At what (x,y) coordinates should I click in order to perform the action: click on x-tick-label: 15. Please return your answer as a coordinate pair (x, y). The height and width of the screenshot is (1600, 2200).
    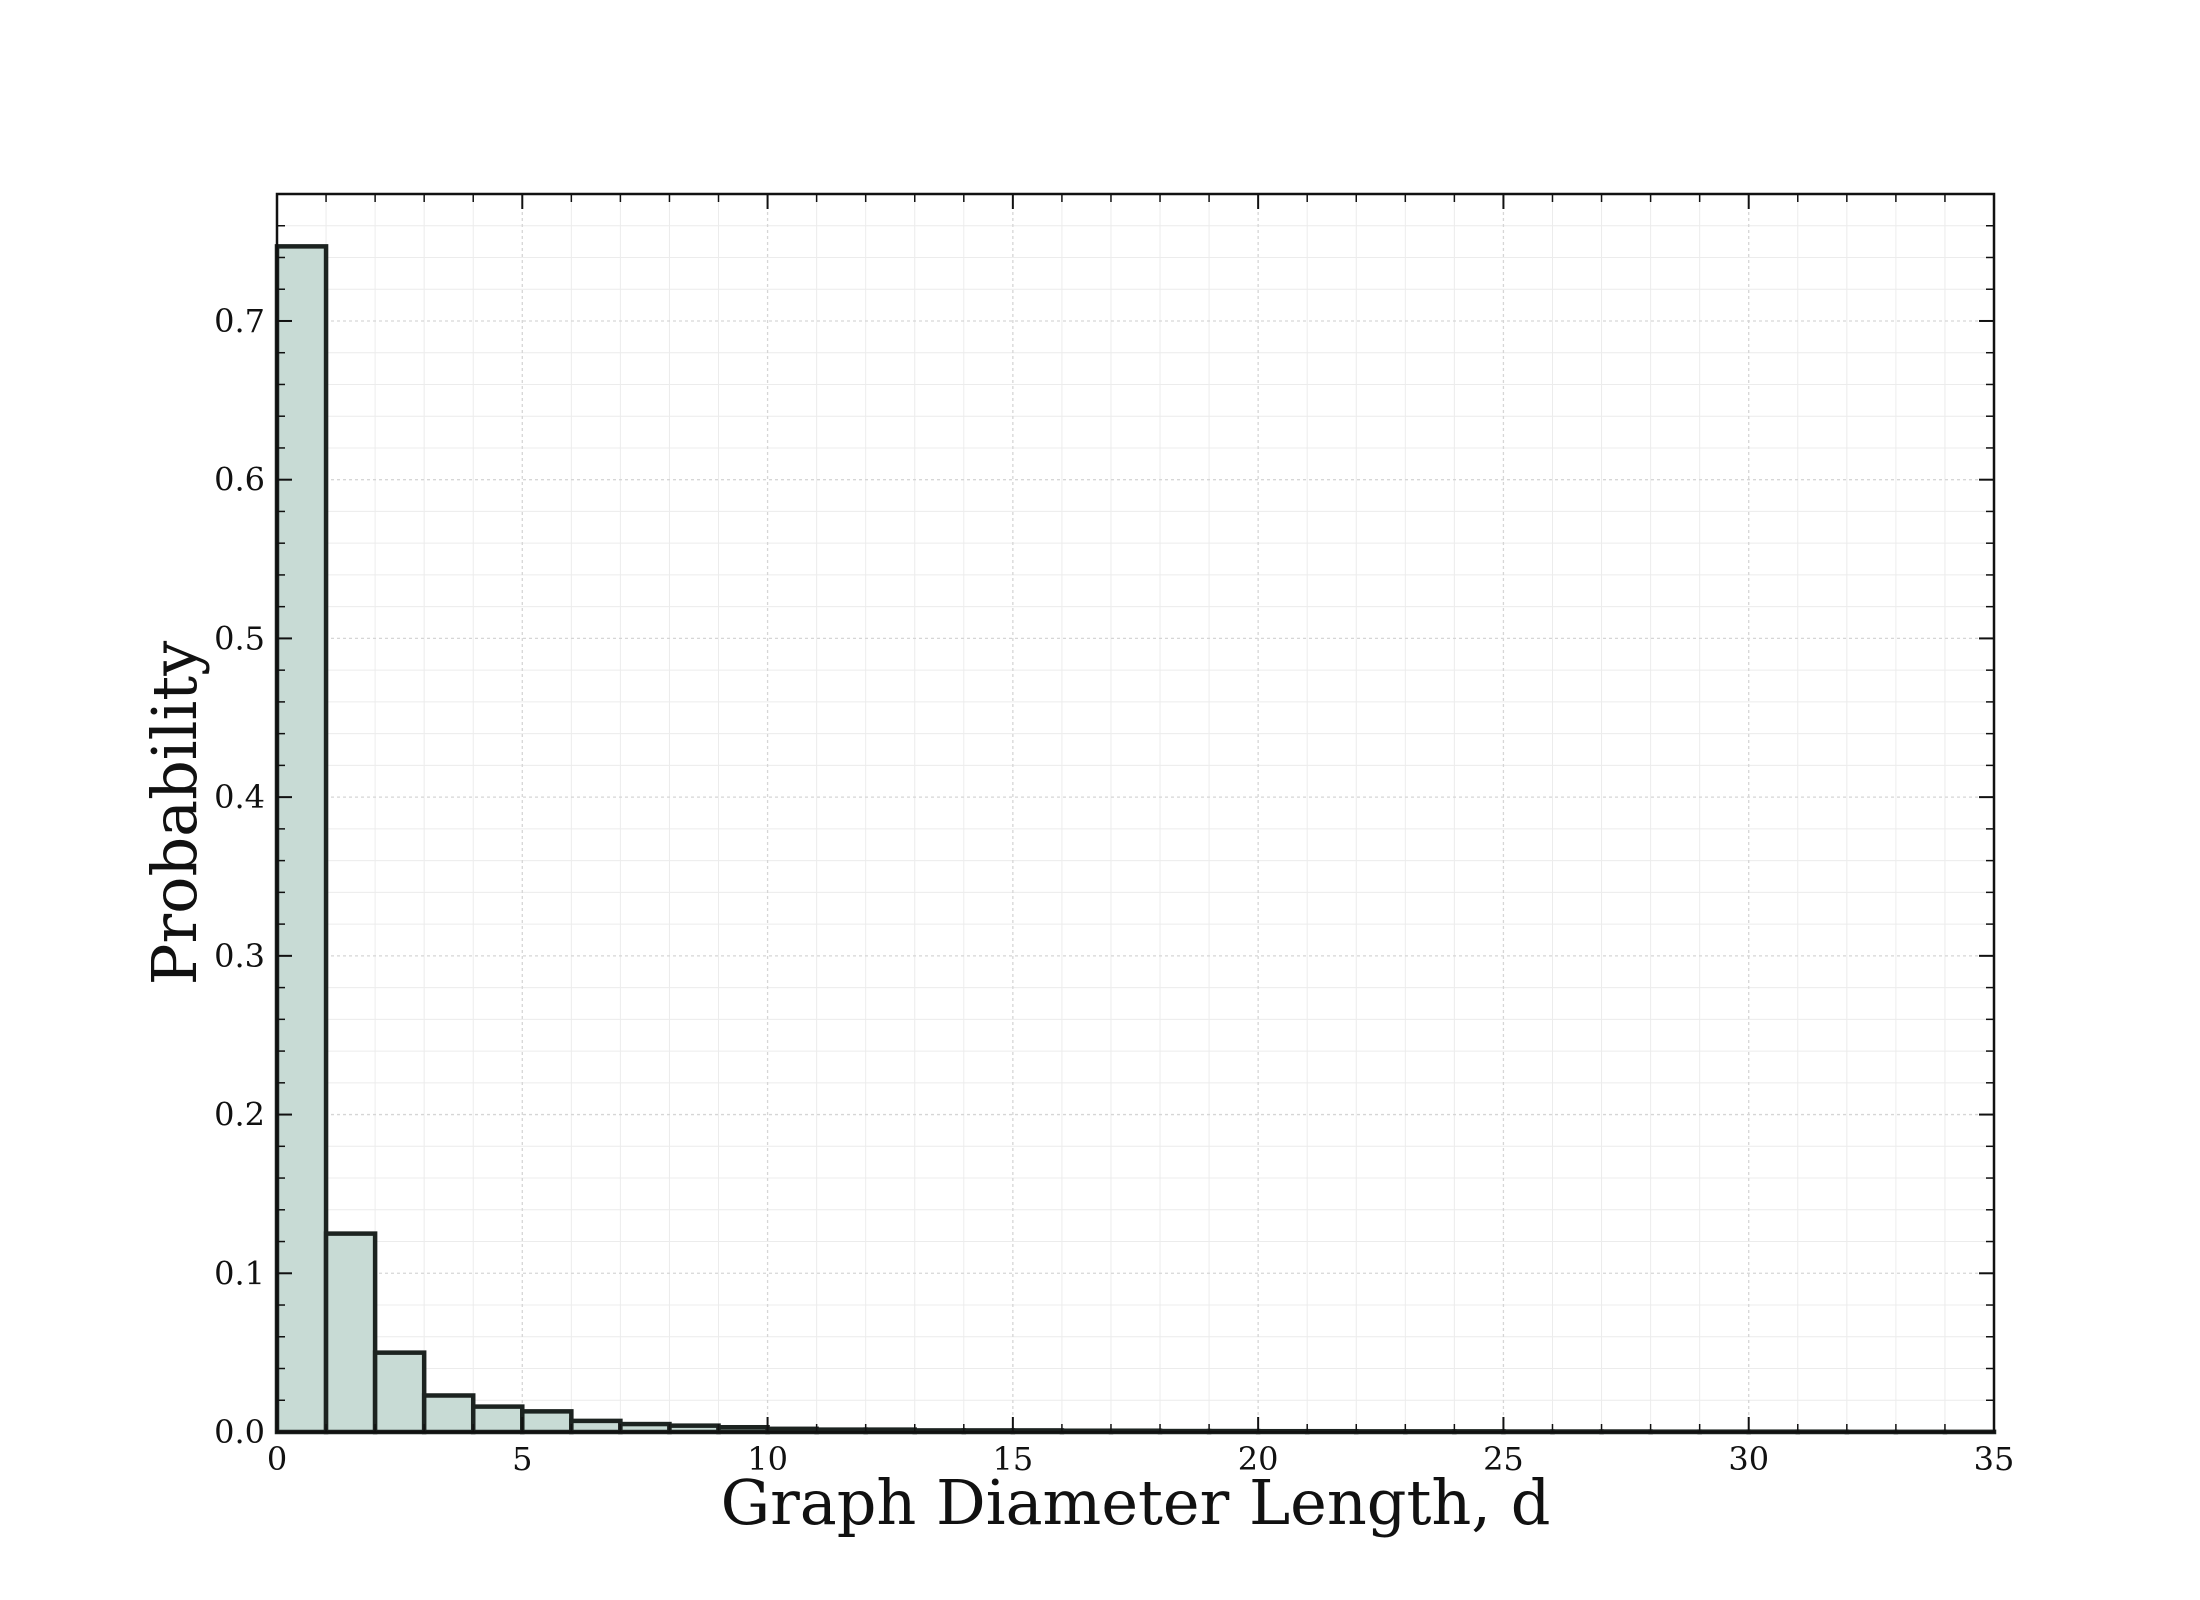
    Looking at the image, I should click on (1012, 1459).